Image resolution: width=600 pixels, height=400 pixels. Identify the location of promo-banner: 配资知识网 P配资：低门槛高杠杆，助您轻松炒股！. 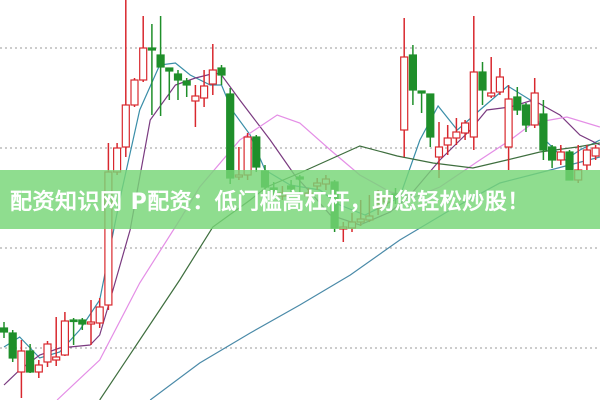
(300, 199).